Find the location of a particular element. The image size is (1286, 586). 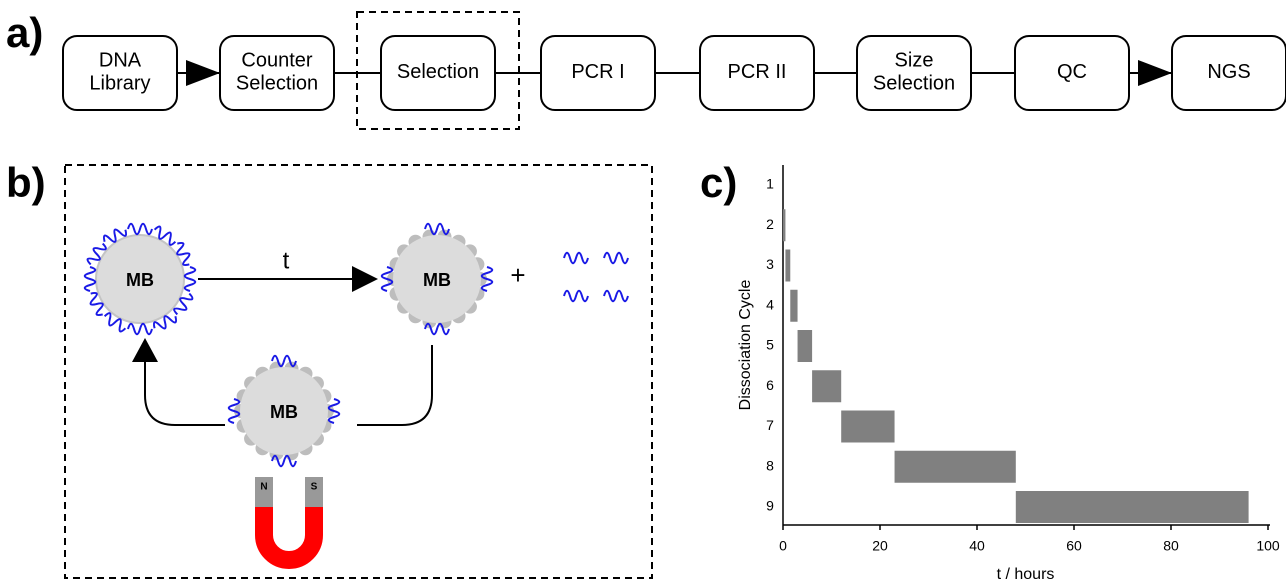

y-tick-label: 5 is located at coordinates (770, 345).